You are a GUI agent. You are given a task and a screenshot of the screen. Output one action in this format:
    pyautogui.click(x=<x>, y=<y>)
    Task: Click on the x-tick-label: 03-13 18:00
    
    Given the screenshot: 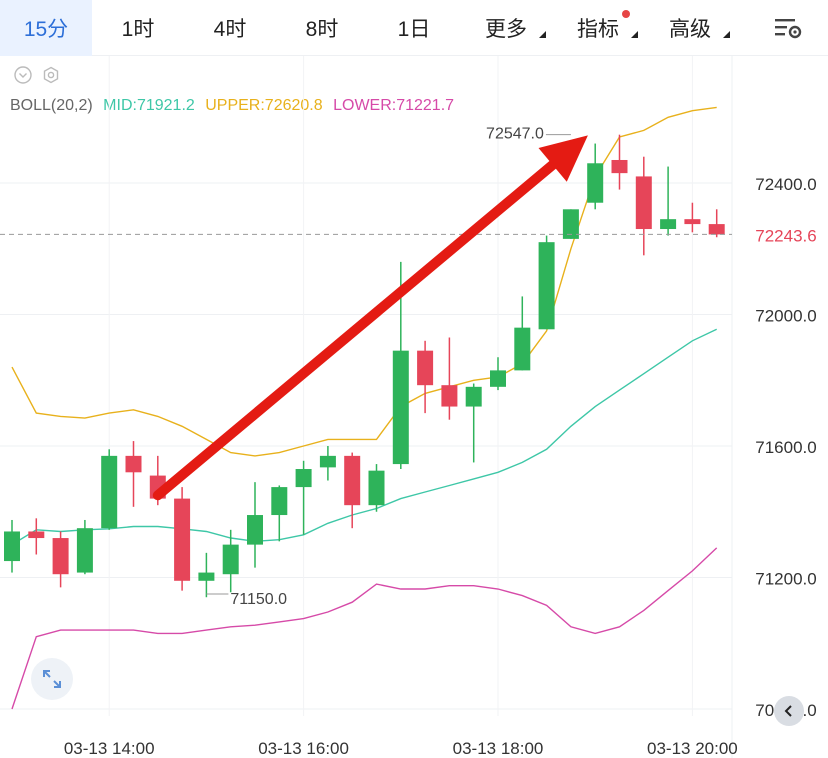 What is the action you would take?
    pyautogui.click(x=498, y=748)
    